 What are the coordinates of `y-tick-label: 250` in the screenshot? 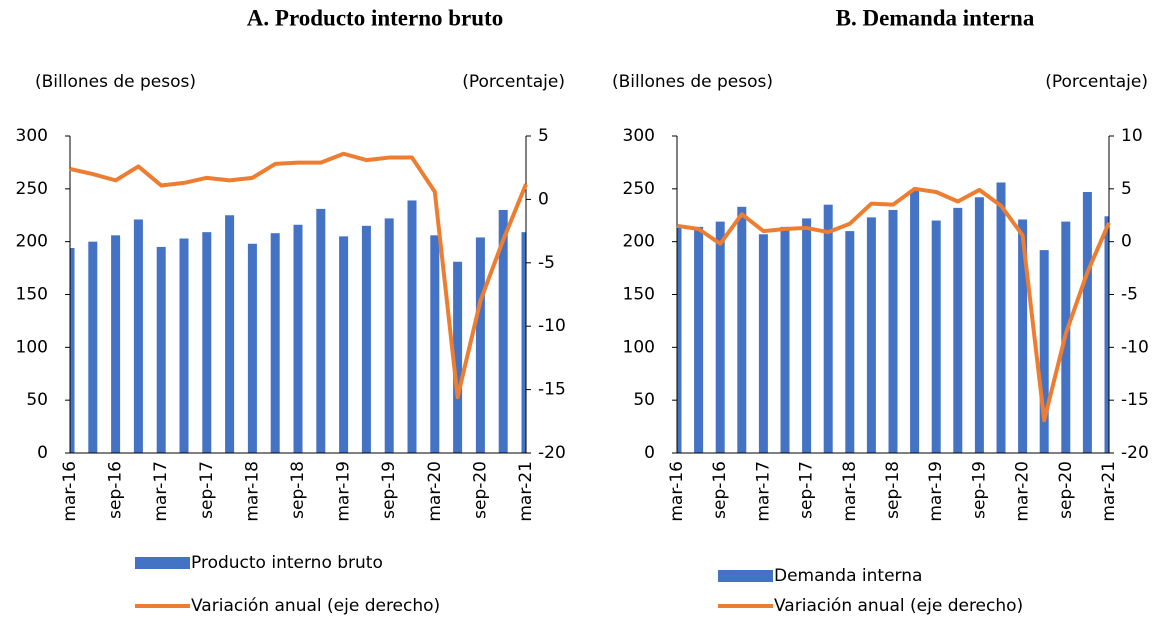 It's located at (32, 189).